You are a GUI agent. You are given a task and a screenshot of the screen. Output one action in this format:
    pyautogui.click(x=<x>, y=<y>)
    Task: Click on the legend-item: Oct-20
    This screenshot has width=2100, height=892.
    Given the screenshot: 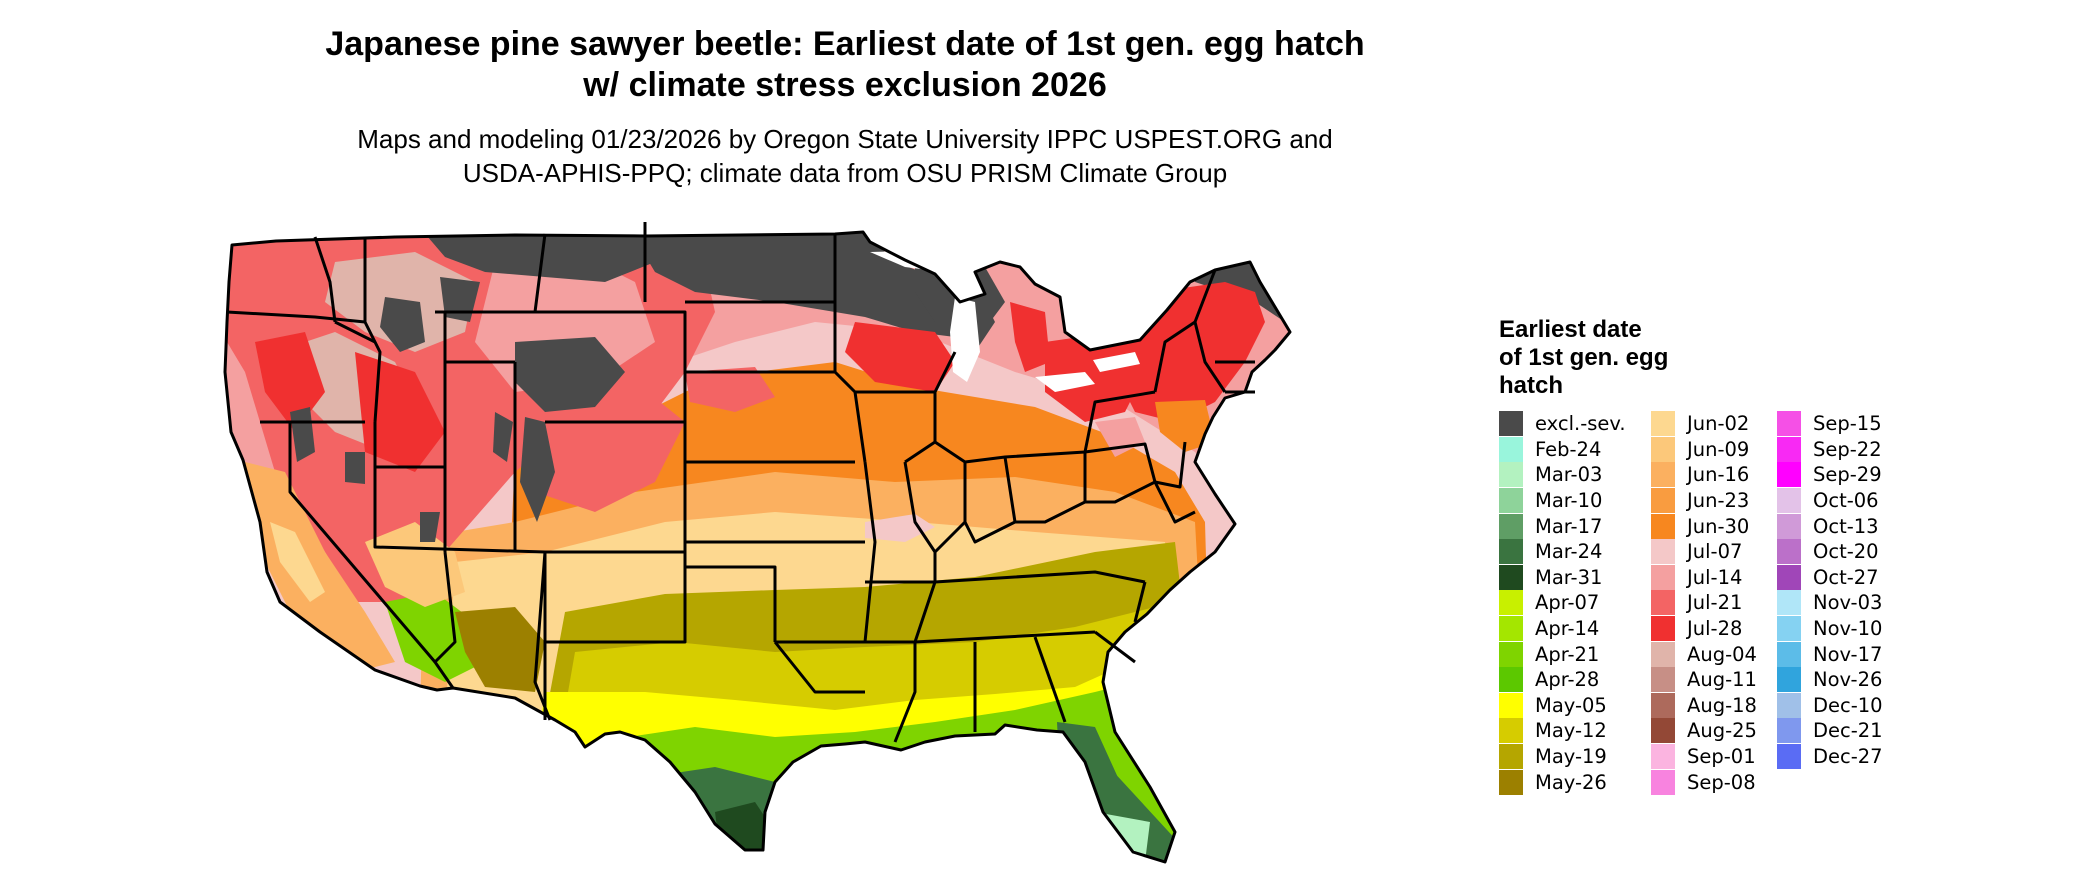 What is the action you would take?
    pyautogui.click(x=1830, y=552)
    